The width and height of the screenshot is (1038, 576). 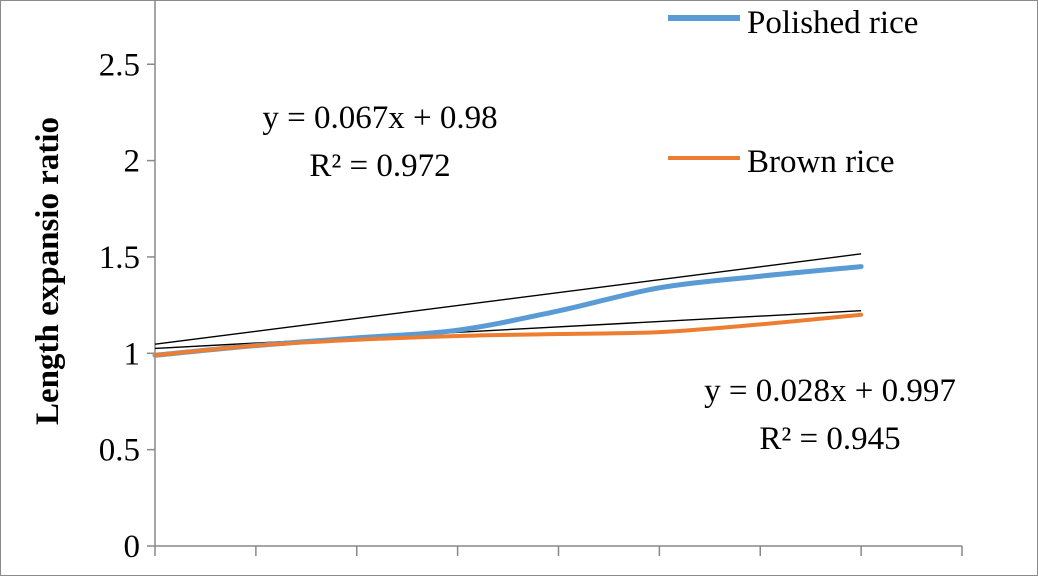 I want to click on y-tick-label: 0, so click(x=132, y=547).